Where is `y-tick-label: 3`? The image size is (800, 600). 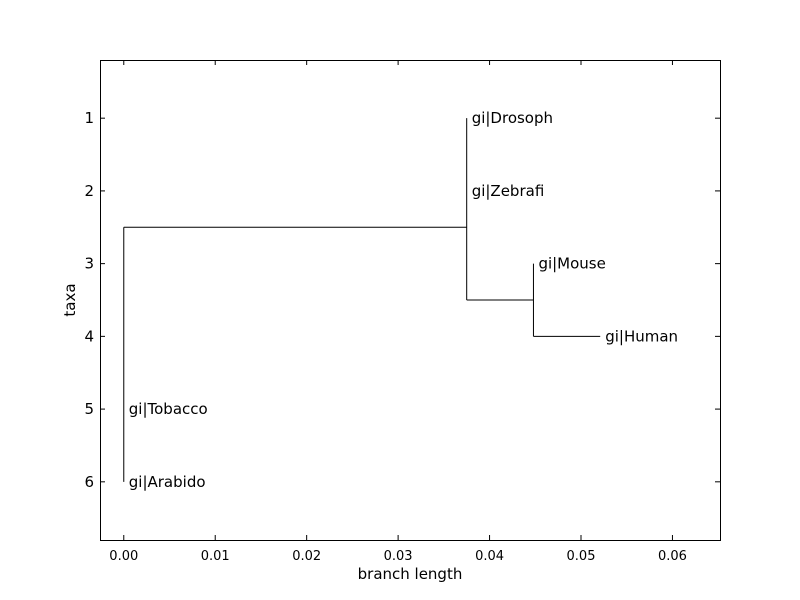
y-tick-label: 3 is located at coordinates (89, 264).